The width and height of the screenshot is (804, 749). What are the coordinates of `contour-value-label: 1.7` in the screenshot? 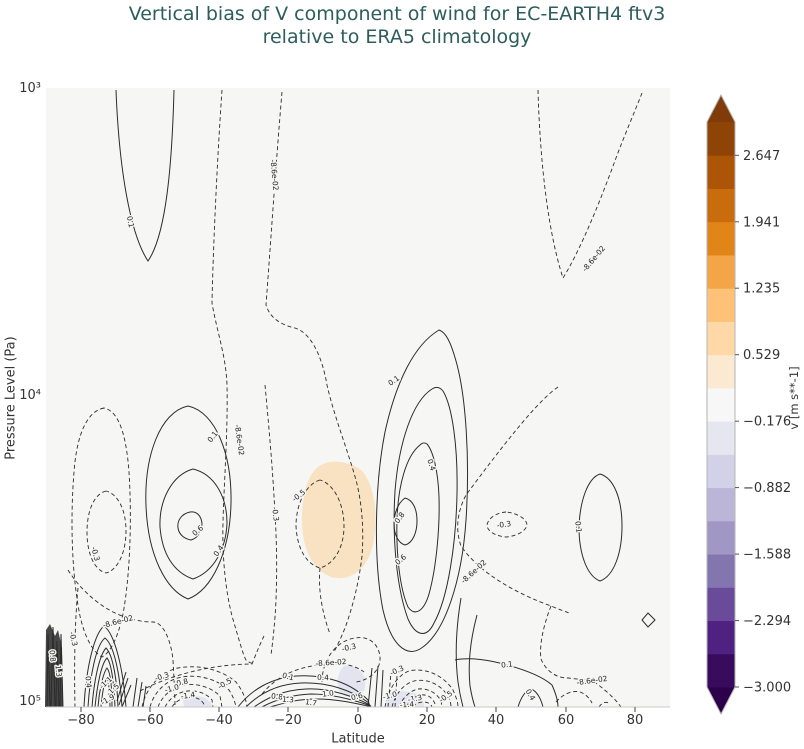 It's located at (311, 702).